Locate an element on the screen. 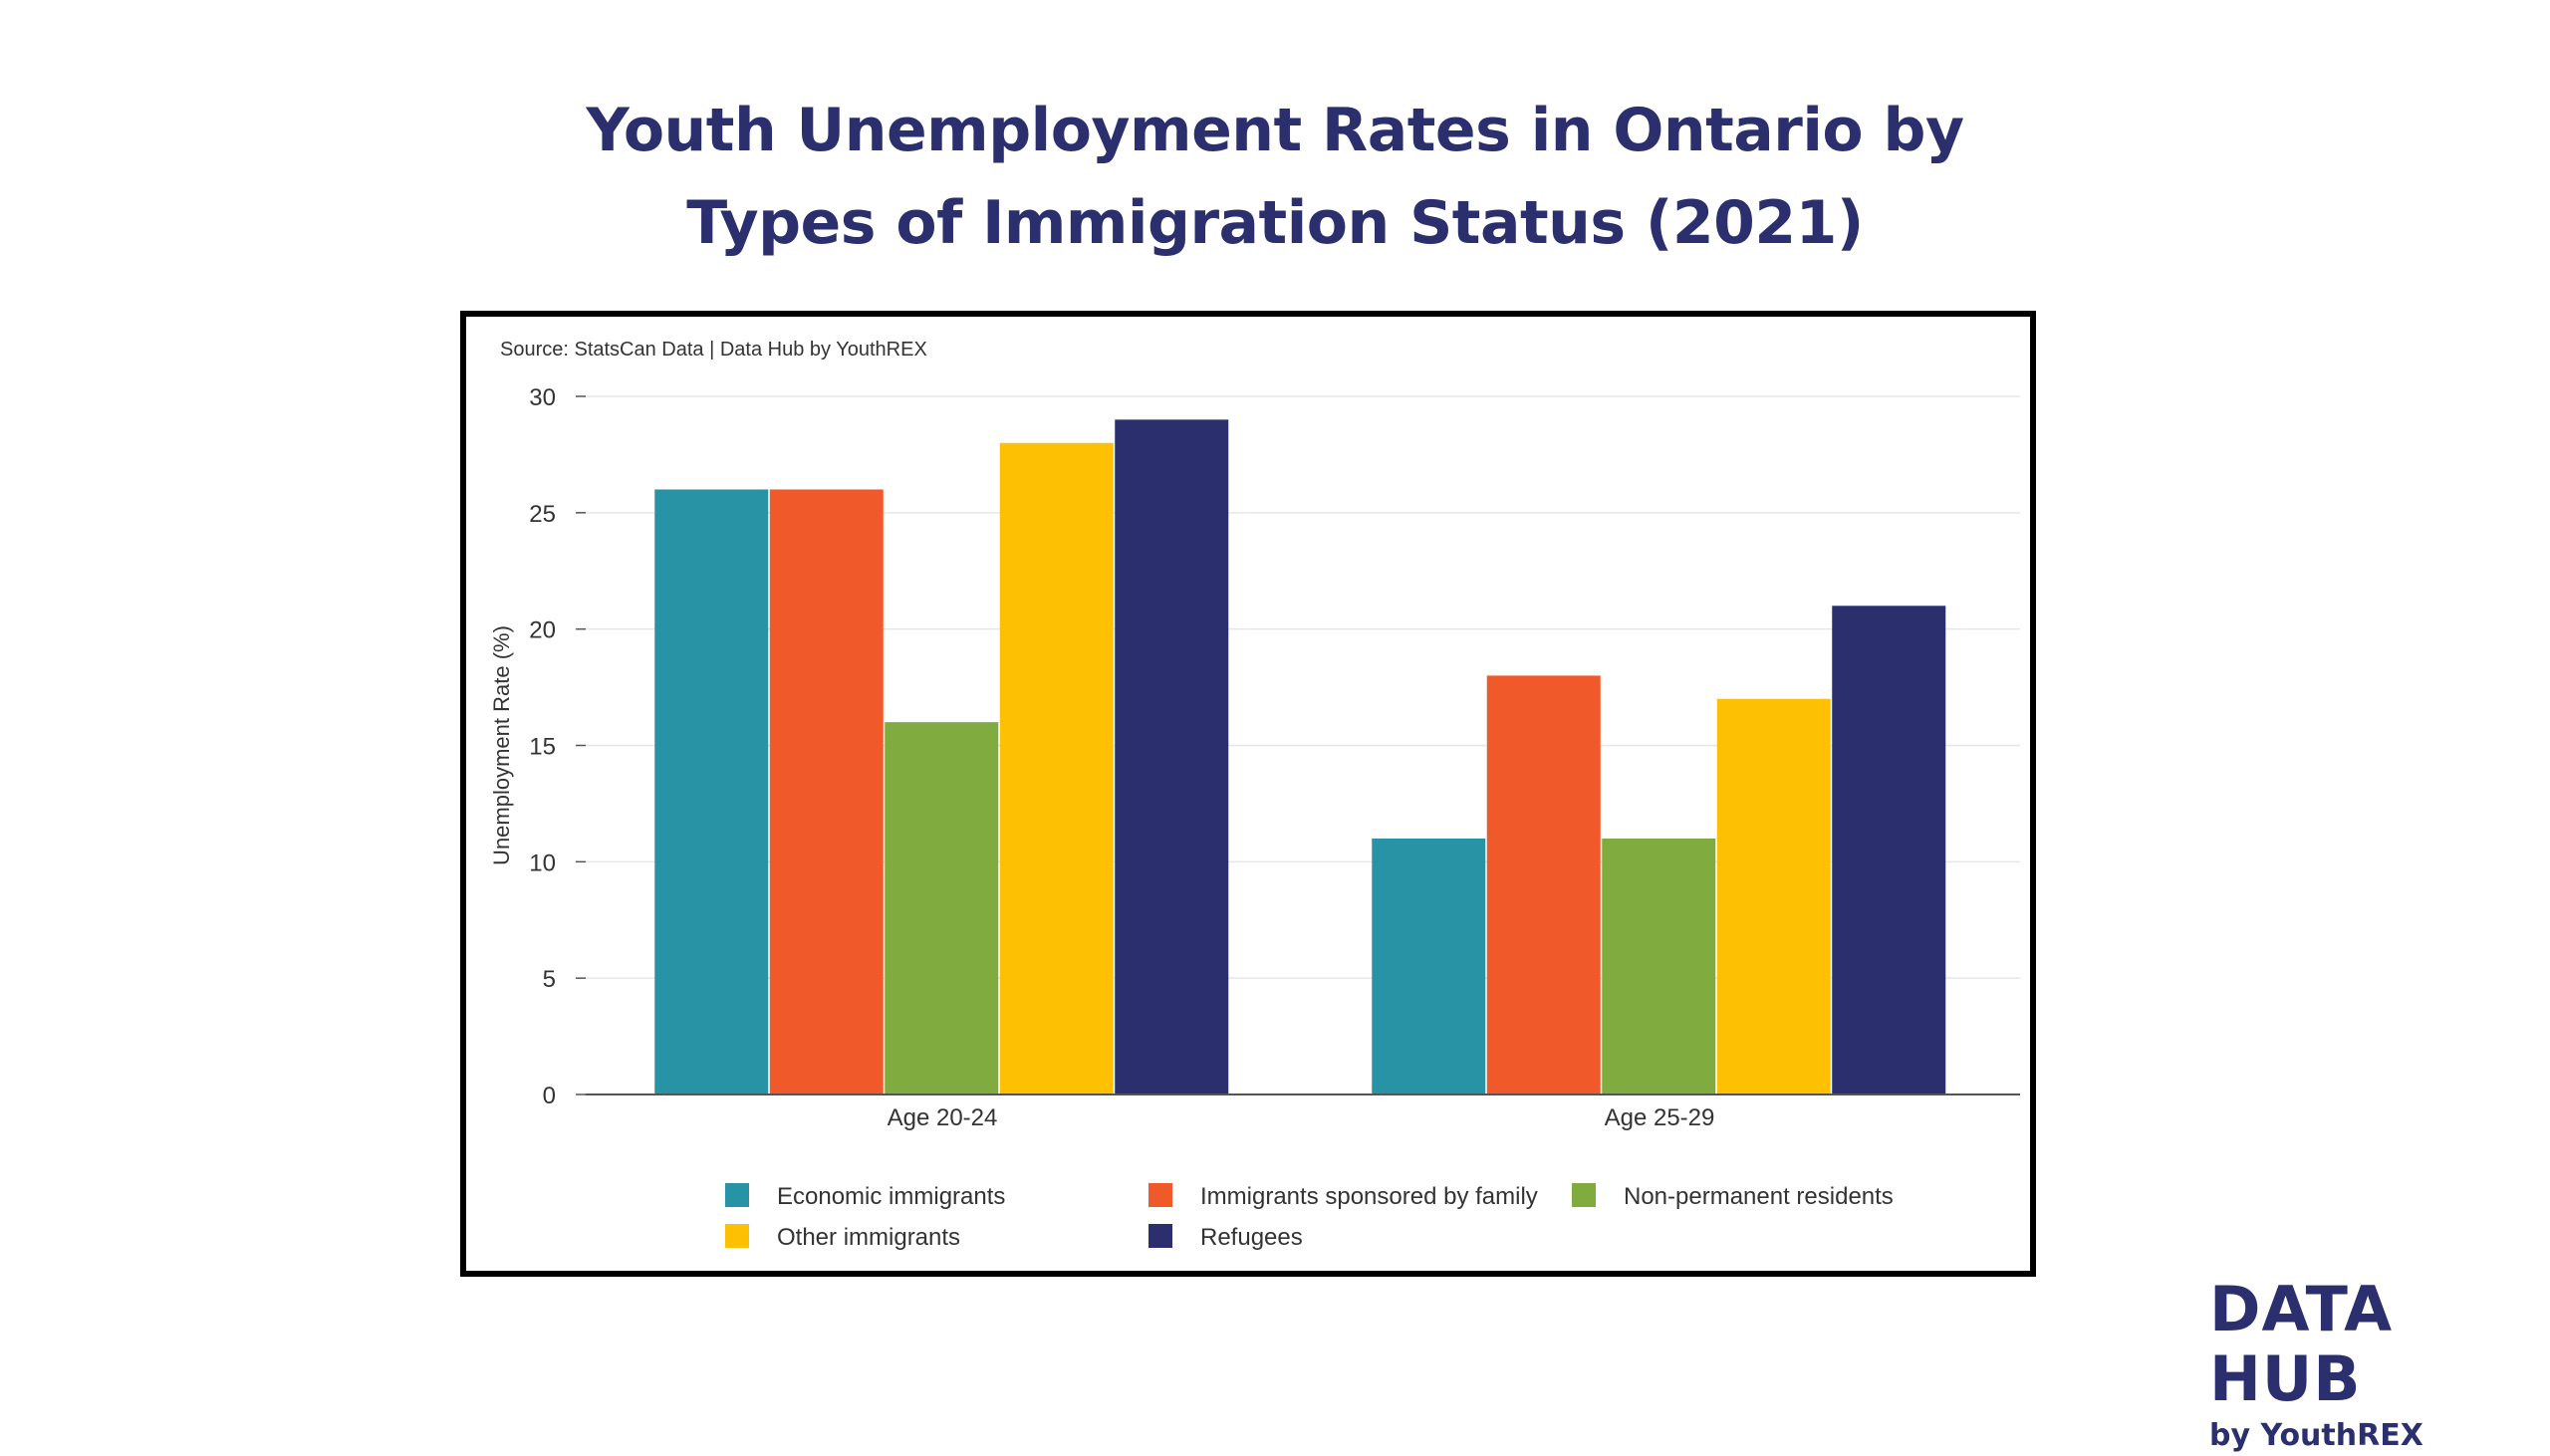 This screenshot has height=1456, width=2550. y-tick-label: 0 is located at coordinates (549, 1096).